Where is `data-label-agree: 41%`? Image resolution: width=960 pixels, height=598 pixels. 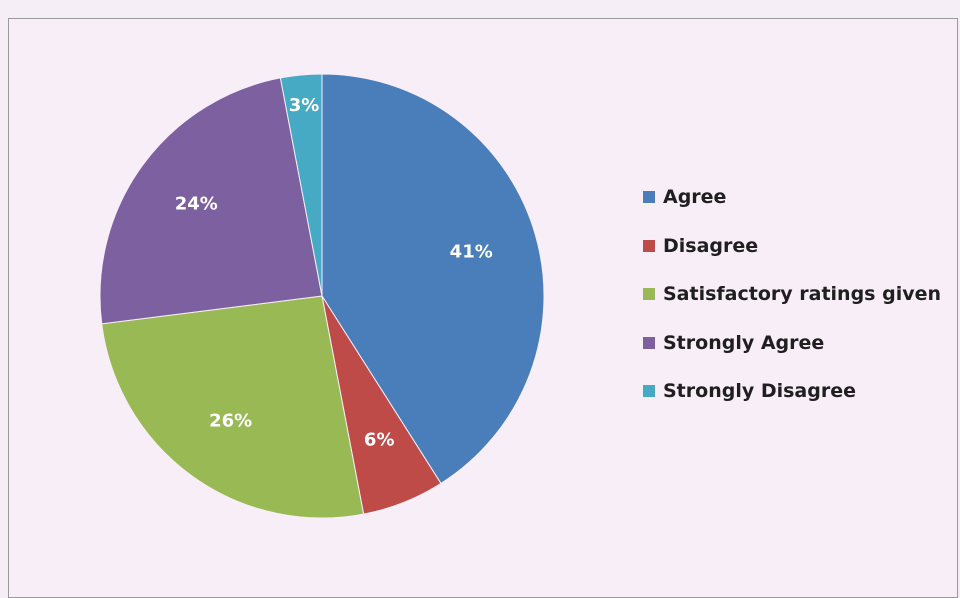 data-label-agree: 41% is located at coordinates (471, 252).